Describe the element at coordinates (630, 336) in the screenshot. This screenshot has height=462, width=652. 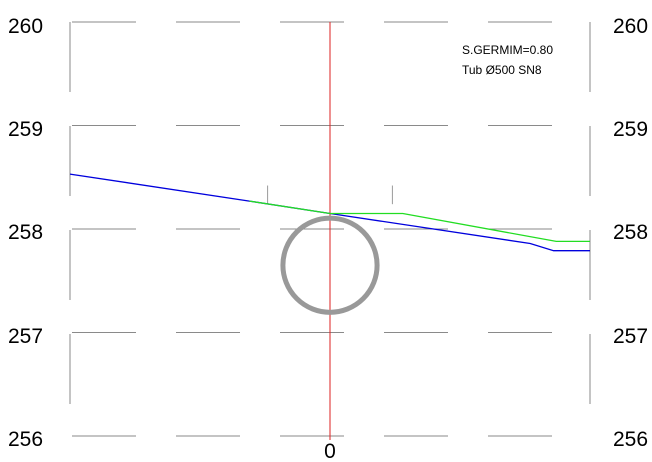
I see `y-tick-label-right-257: 257` at that location.